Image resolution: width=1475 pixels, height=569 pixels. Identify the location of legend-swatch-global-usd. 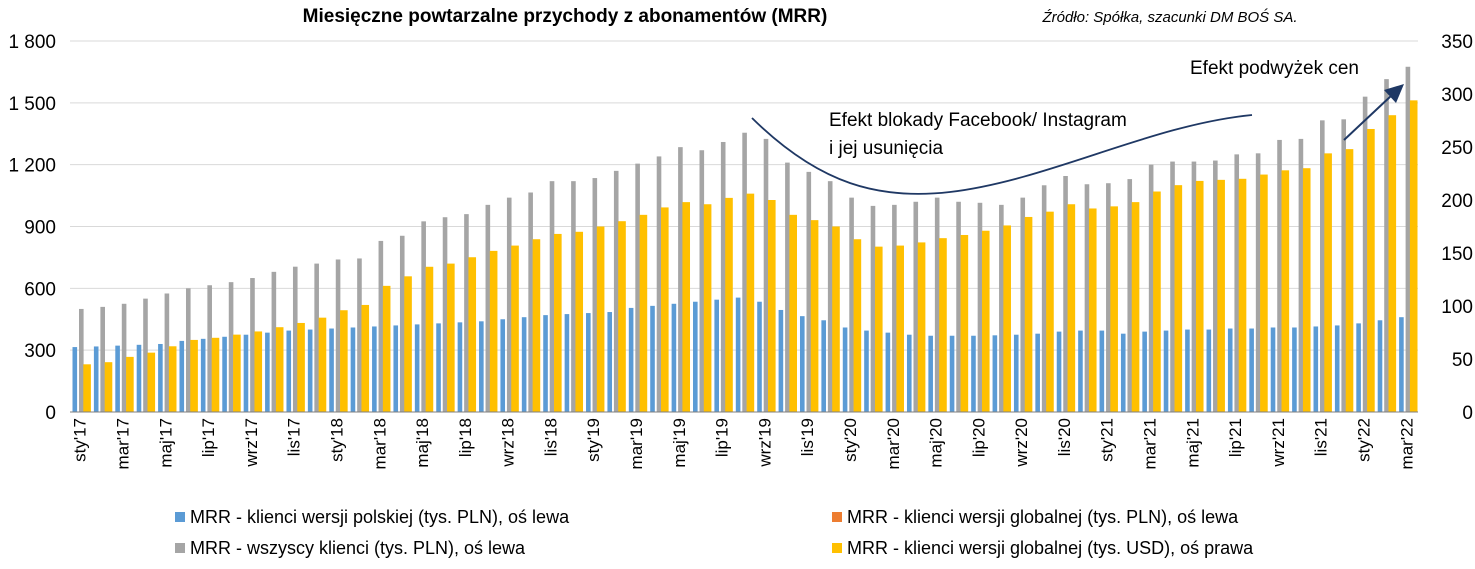
(837, 548).